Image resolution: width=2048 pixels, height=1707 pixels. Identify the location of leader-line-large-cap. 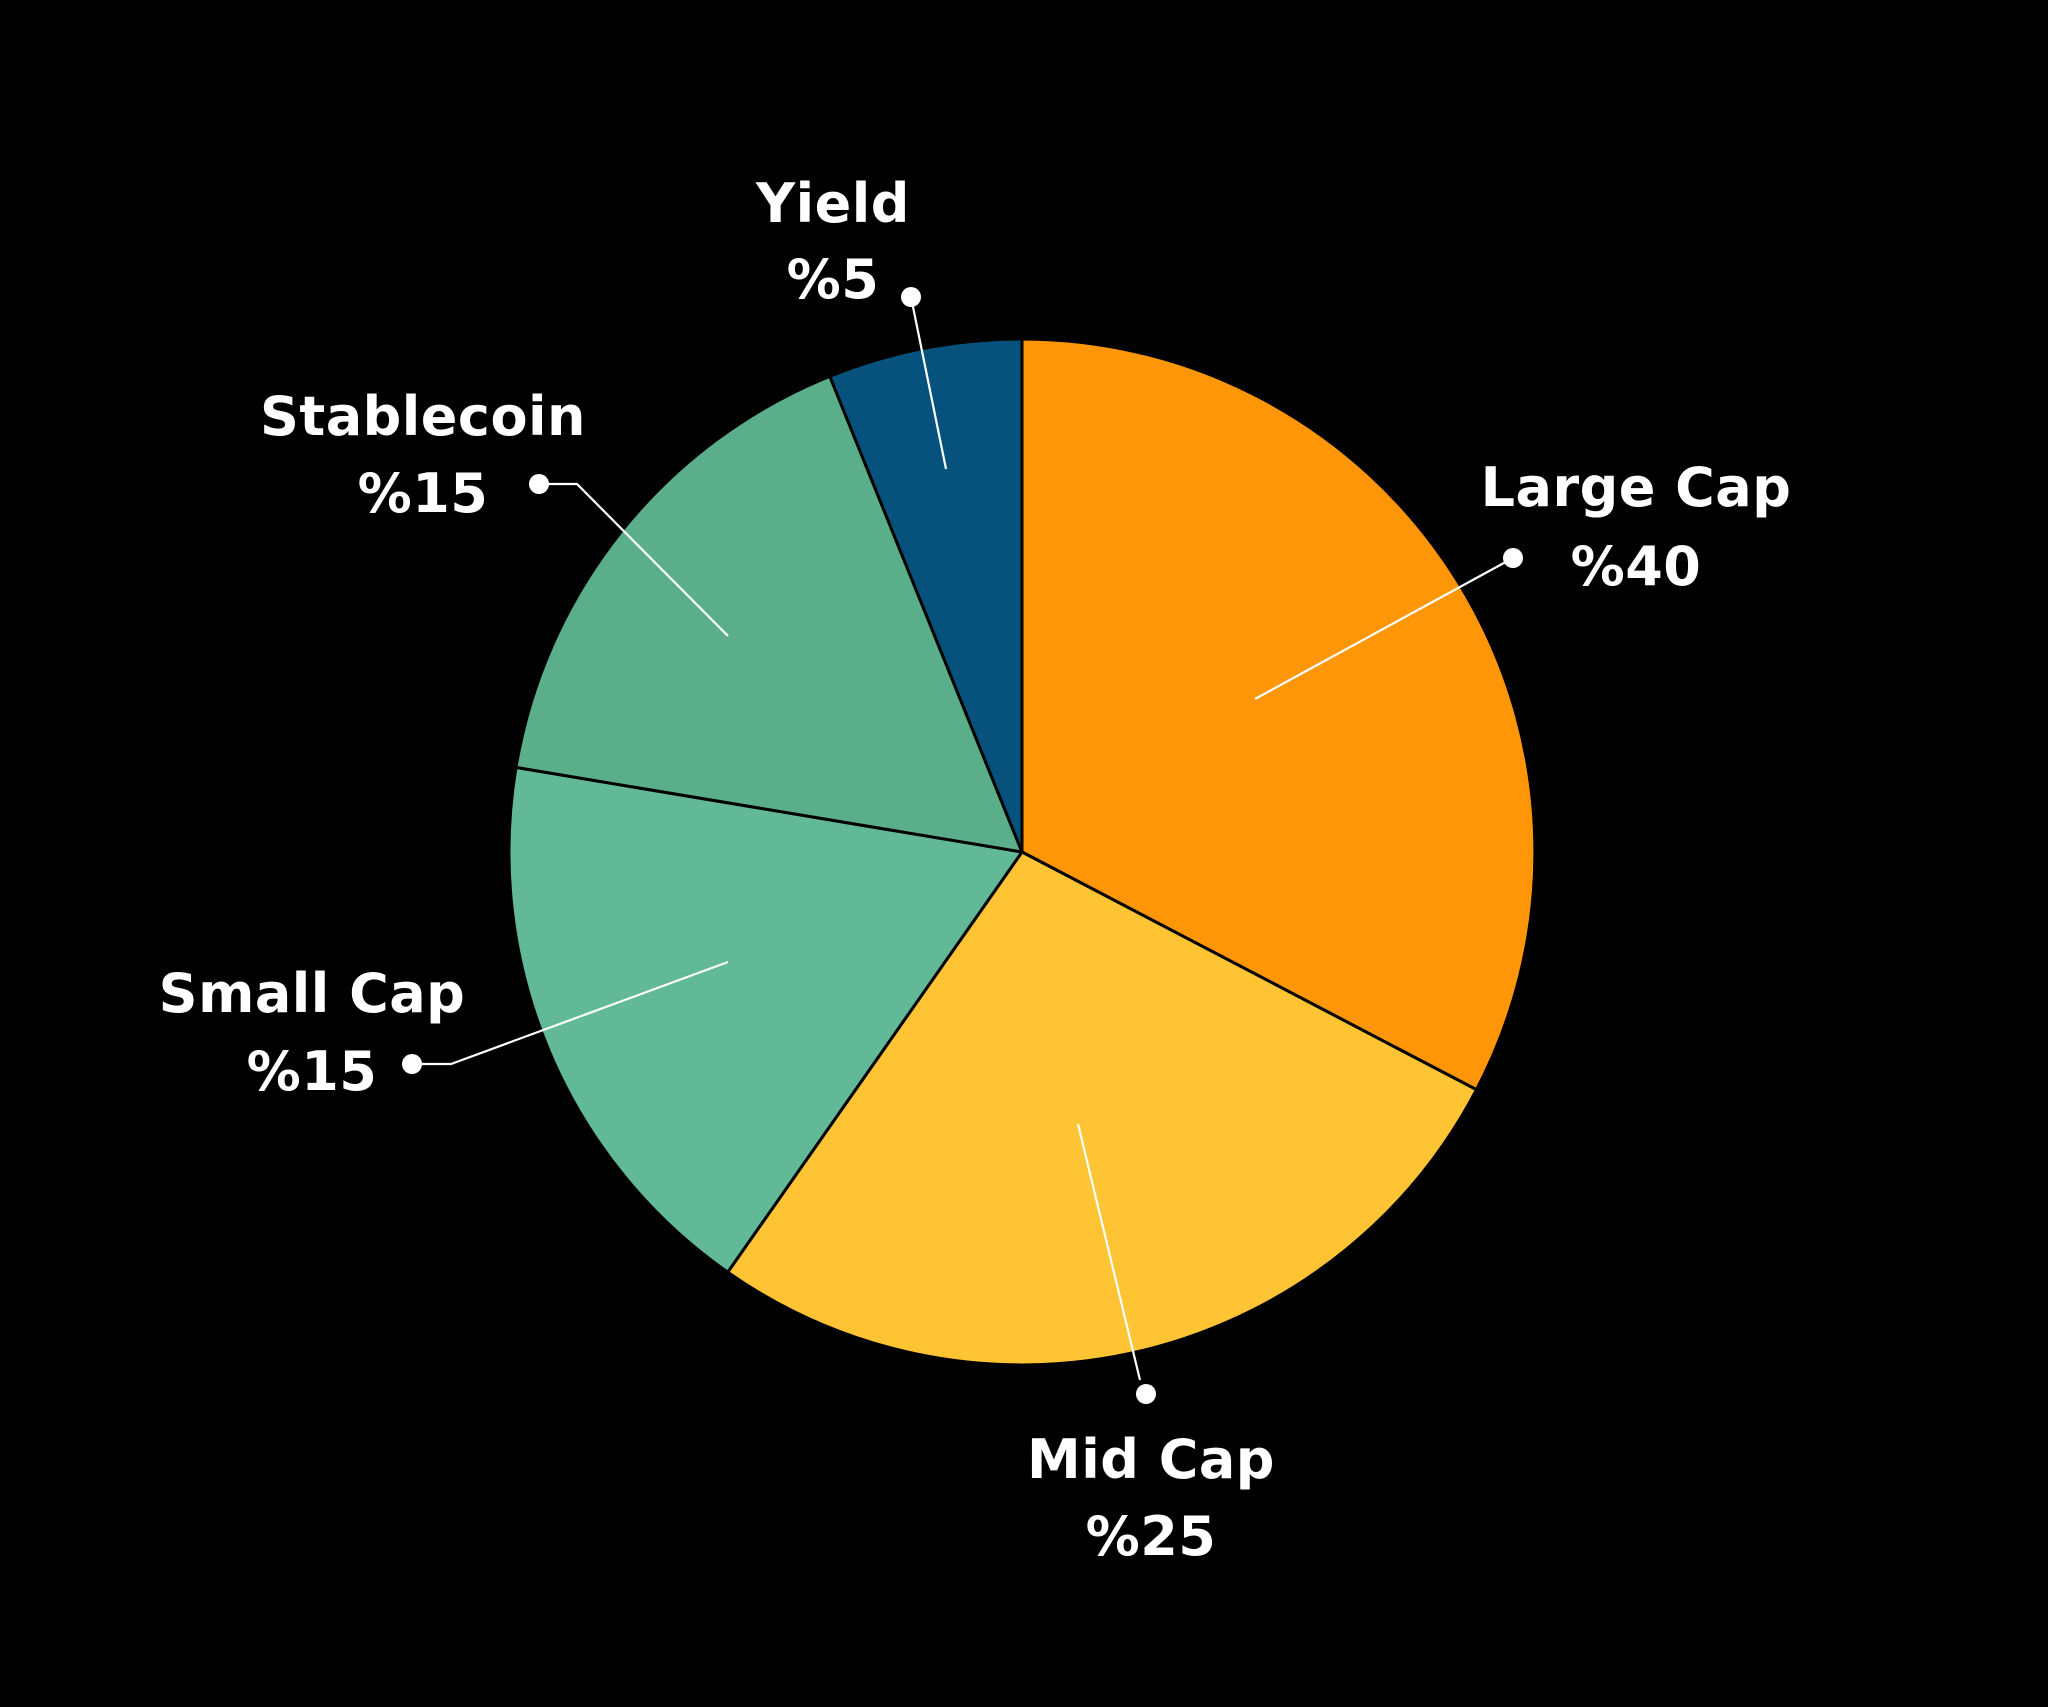
(1384, 628).